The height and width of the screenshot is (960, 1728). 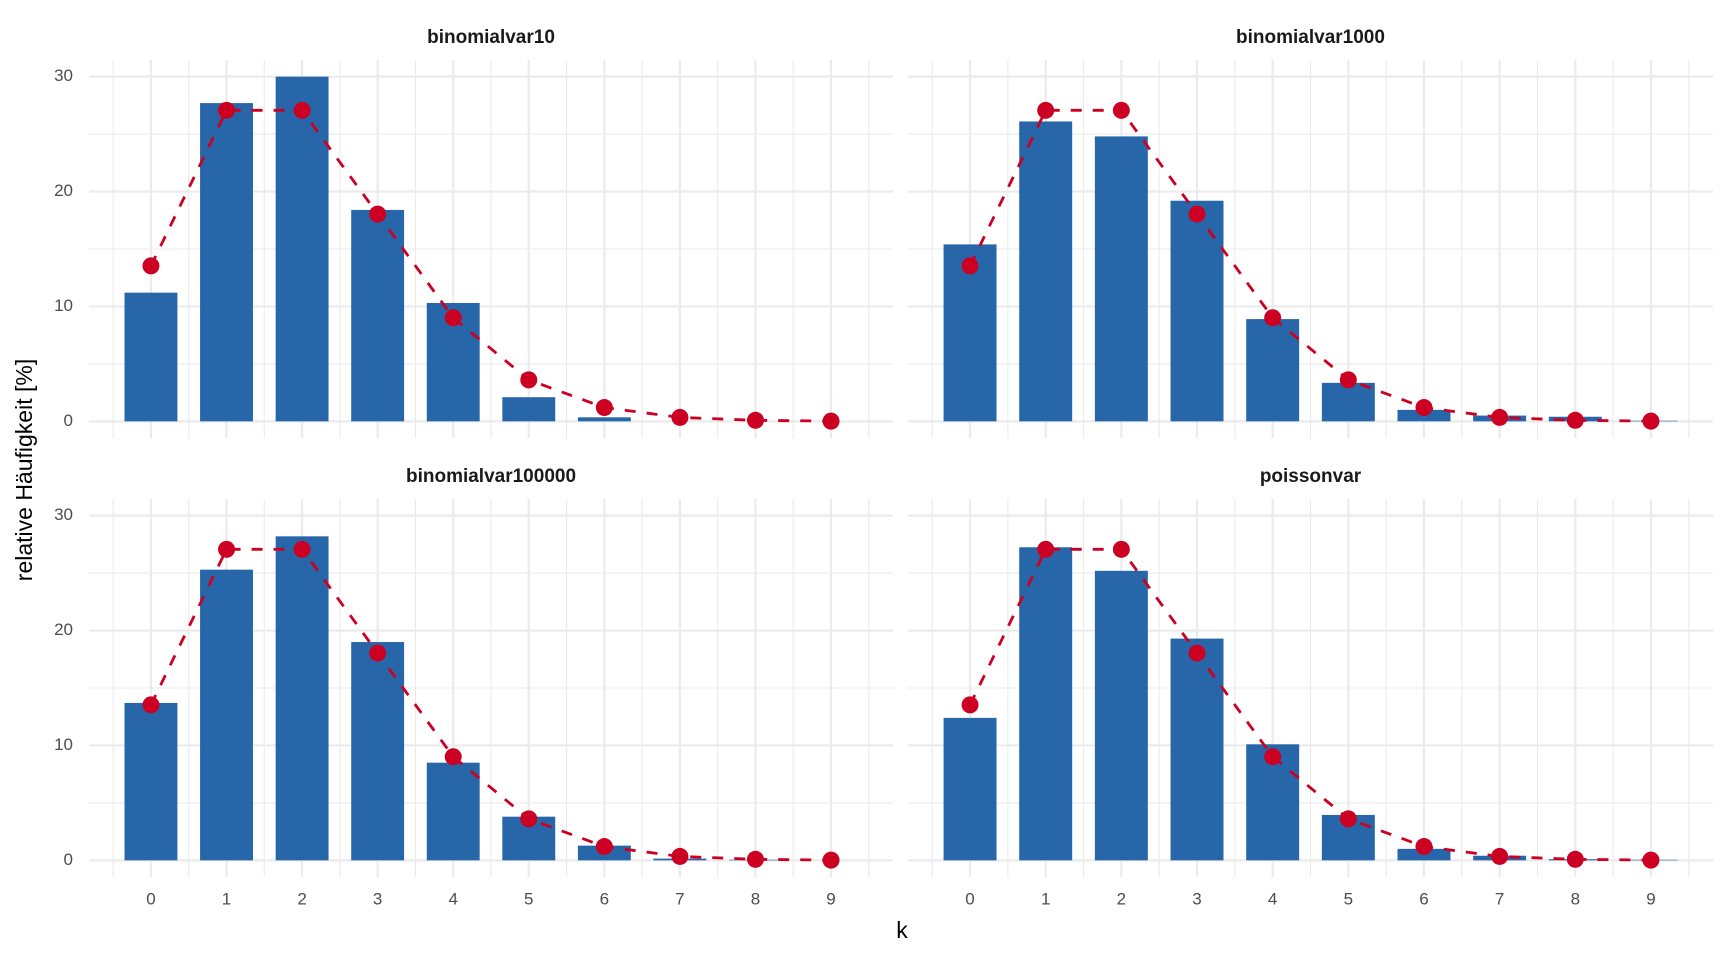 I want to click on y-axis-title: relative Häufigkeit [%], so click(x=24, y=470).